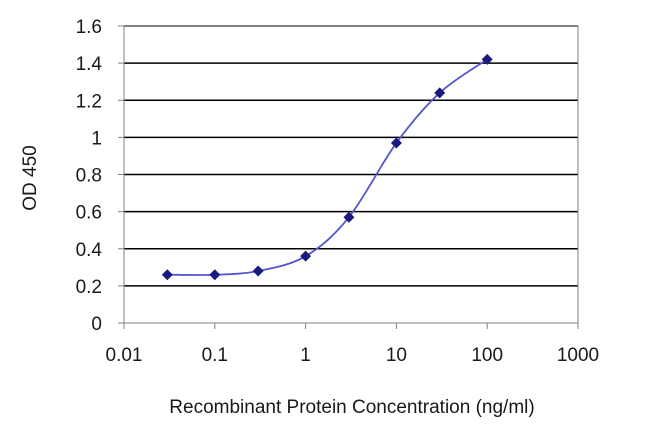  I want to click on x-tick-label: 1000, so click(578, 355).